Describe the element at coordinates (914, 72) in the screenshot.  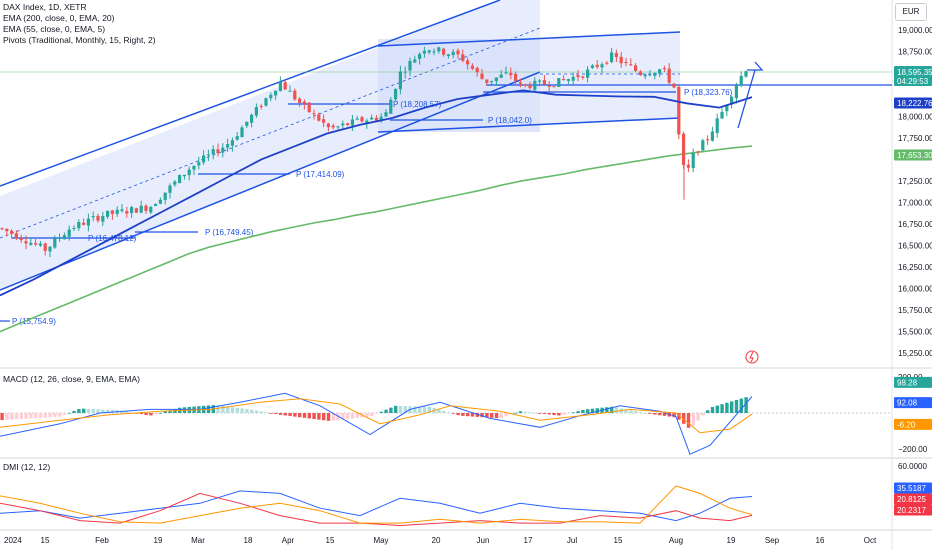
I see `last-price-text: 18,595.35` at that location.